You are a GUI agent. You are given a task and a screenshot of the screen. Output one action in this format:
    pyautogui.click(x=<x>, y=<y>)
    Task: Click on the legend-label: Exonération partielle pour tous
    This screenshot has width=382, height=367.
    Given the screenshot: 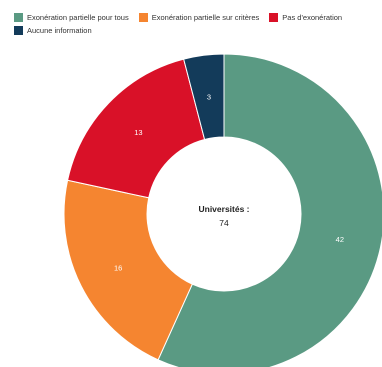 What is the action you would take?
    pyautogui.click(x=78, y=17)
    